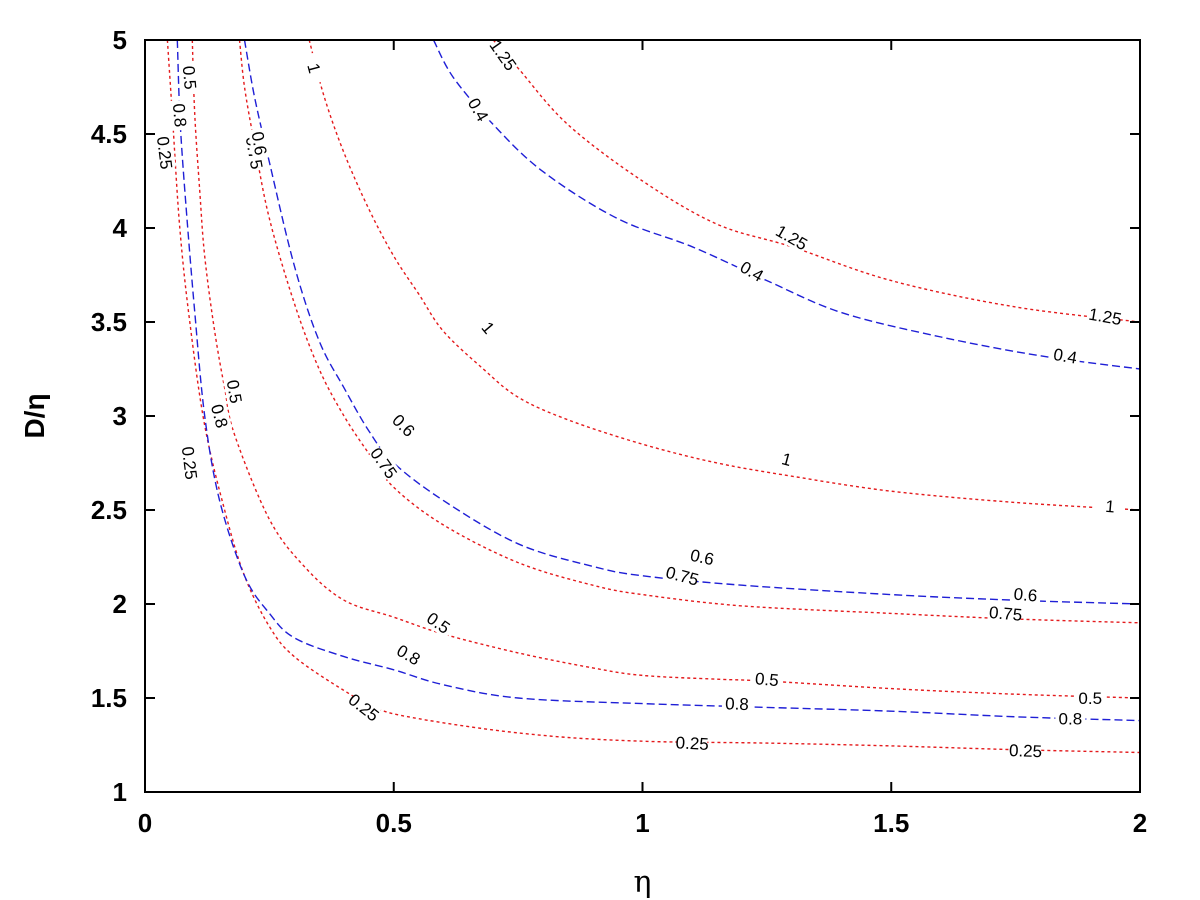 Image resolution: width=1200 pixels, height=900 pixels. Describe the element at coordinates (120, 228) in the screenshot. I see `y-tick-label: 4` at that location.